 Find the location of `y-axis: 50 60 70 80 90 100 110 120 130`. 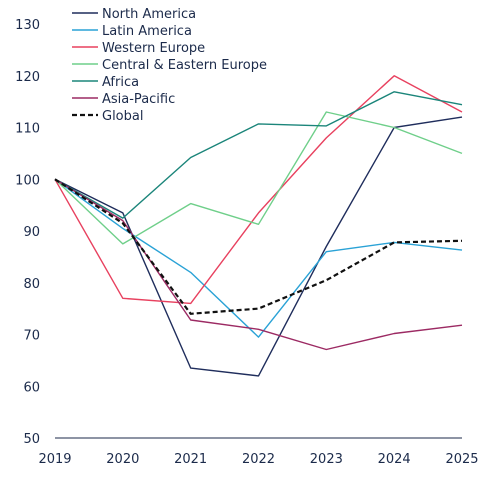

y-axis: 50 60 70 80 90 100 110 120 130 is located at coordinates (27, 232).